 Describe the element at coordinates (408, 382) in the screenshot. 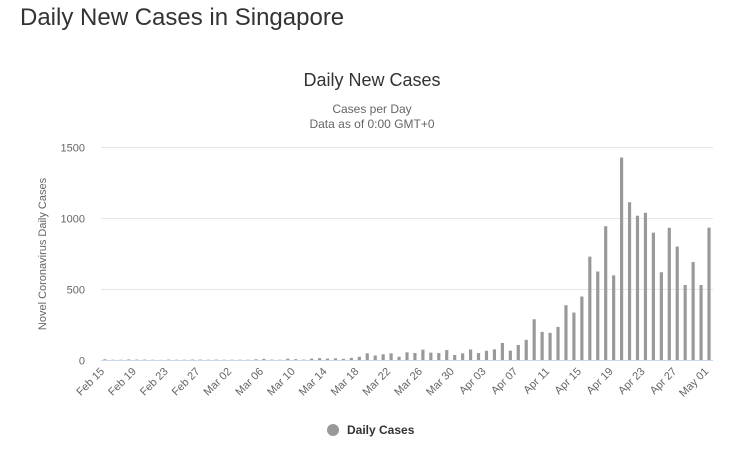

I see `x-tick-label: Mar 26` at that location.